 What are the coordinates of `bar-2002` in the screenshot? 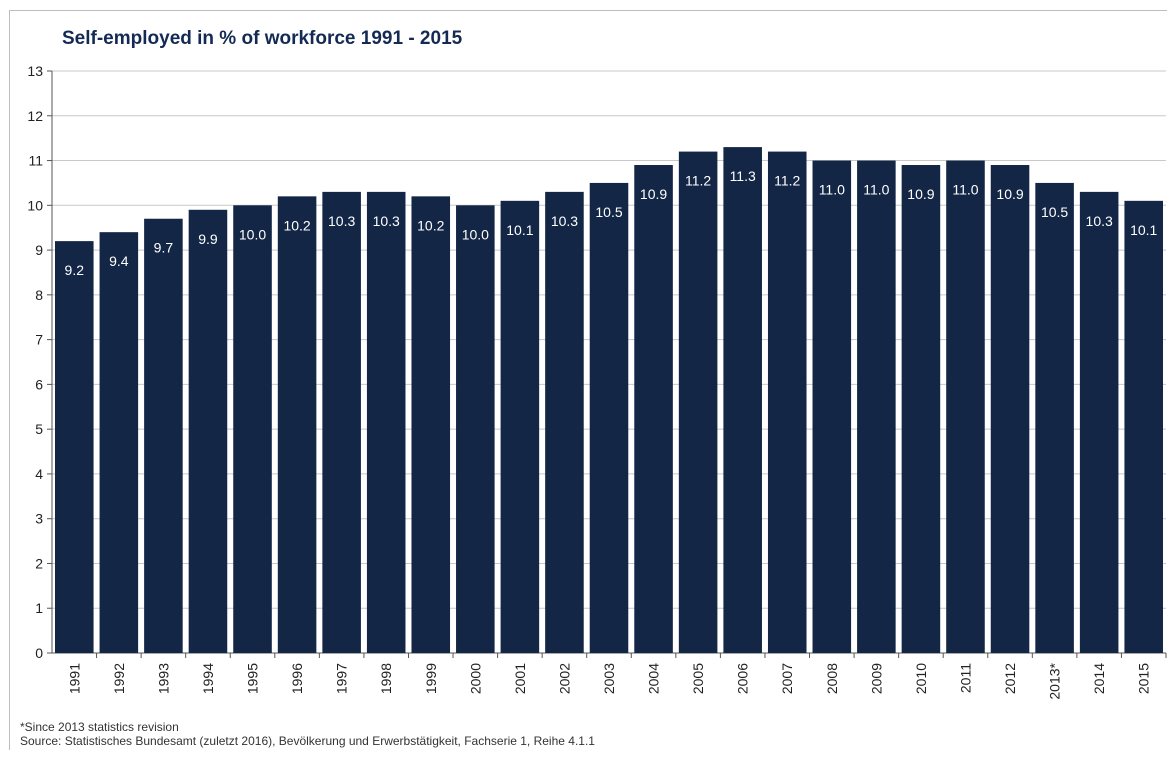 It's located at (564, 422).